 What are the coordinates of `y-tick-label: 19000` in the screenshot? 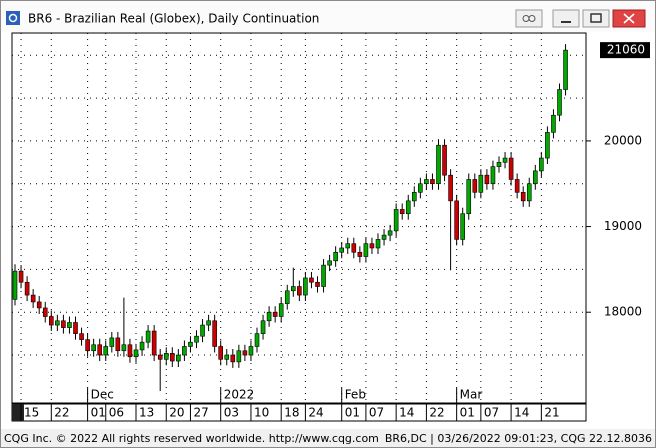 It's located at (623, 226).